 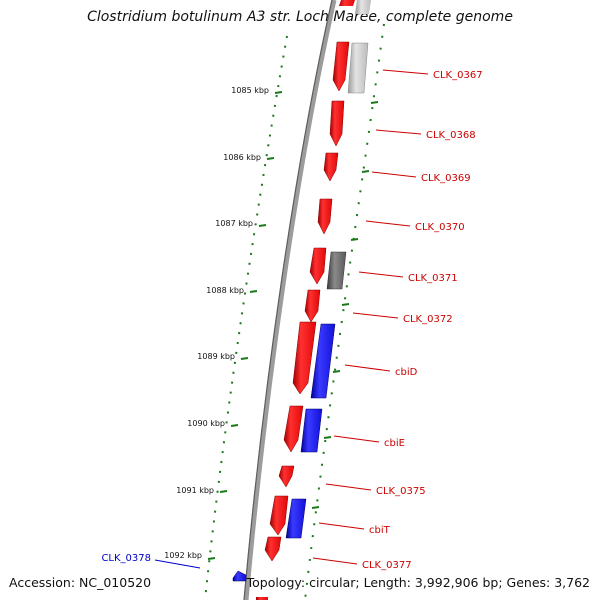 What do you see at coordinates (458, 75) in the screenshot?
I see `gene-label: CLK_0367` at bounding box center [458, 75].